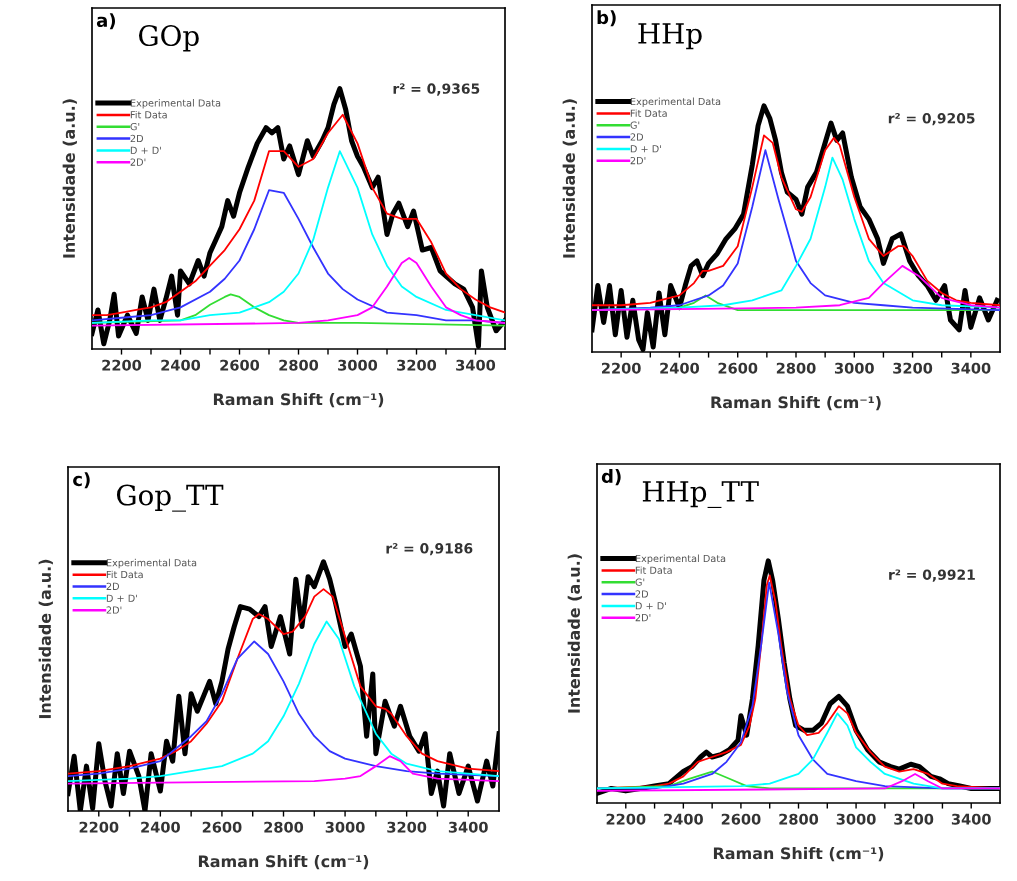 Image resolution: width=1017 pixels, height=881 pixels. Describe the element at coordinates (106, 21) in the screenshot. I see `text: a)` at that location.